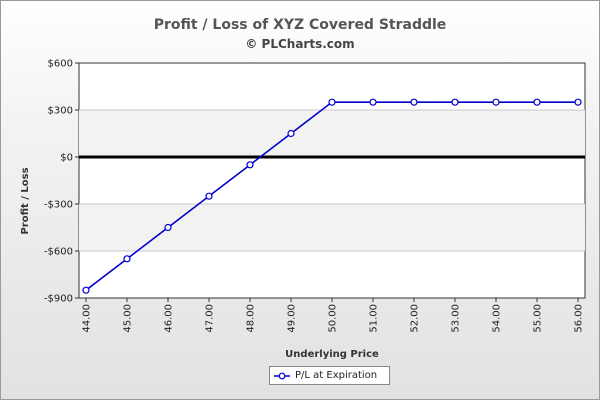 This screenshot has width=600, height=400. What do you see at coordinates (497, 318) in the screenshot?
I see `x-tick-label: 54.00` at bounding box center [497, 318].